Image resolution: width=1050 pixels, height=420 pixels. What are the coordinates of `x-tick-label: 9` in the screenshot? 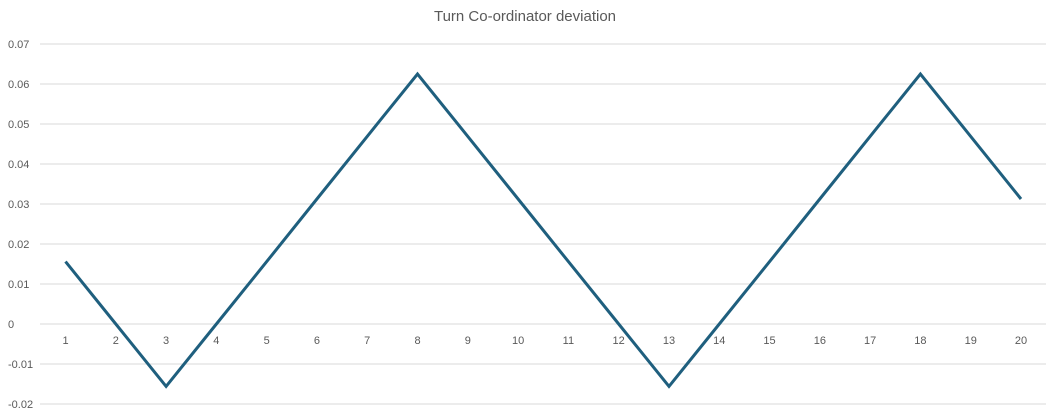 It's located at (468, 341).